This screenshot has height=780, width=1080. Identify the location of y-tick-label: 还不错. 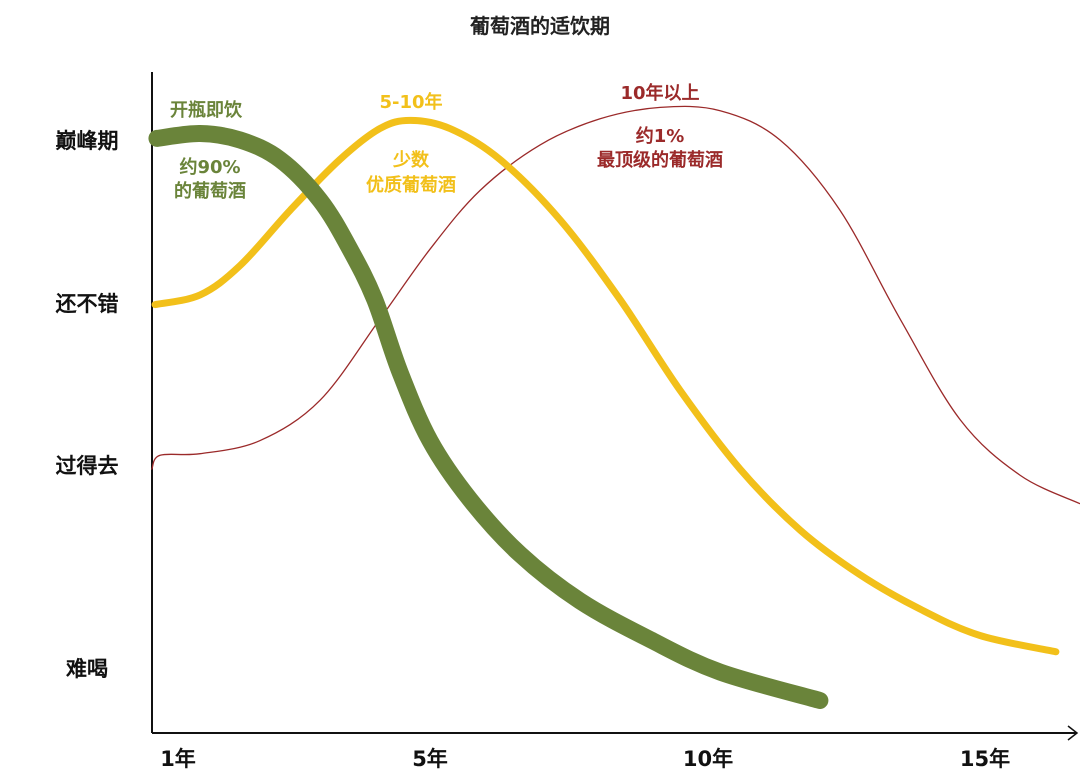
(87, 304).